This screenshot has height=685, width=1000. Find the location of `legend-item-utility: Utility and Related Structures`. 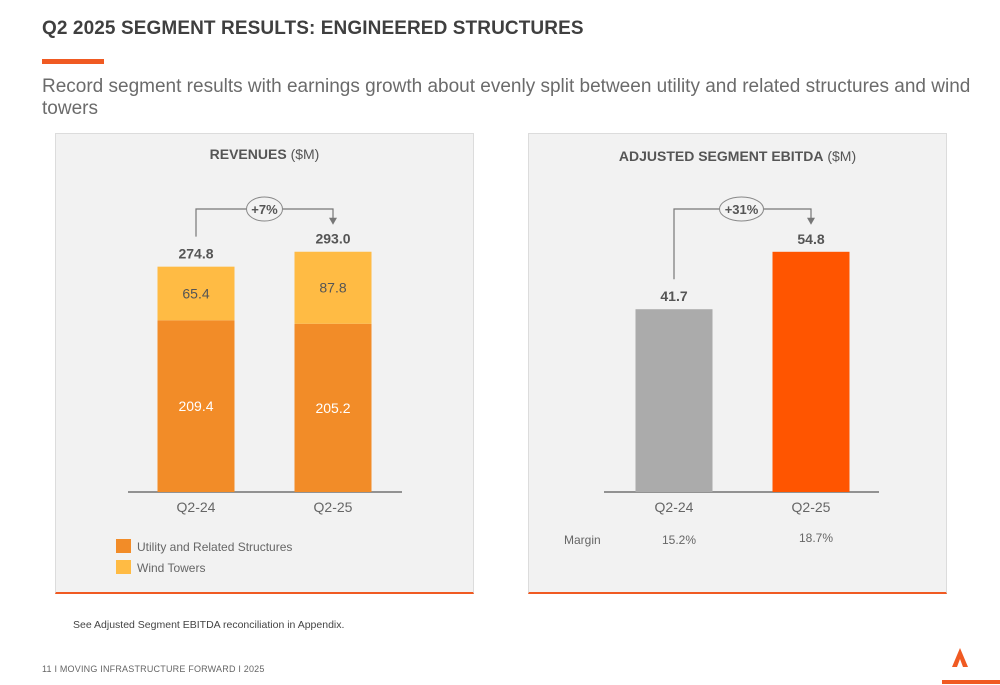

legend-item-utility: Utility and Related Structures is located at coordinates (204, 546).